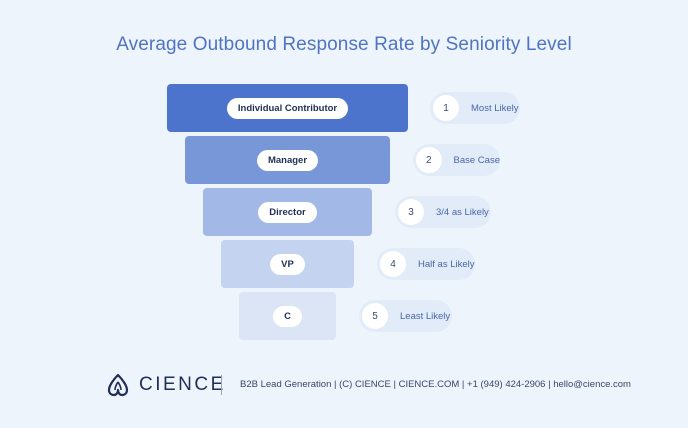  Describe the element at coordinates (393, 264) in the screenshot. I see `rank-number: 4` at that location.